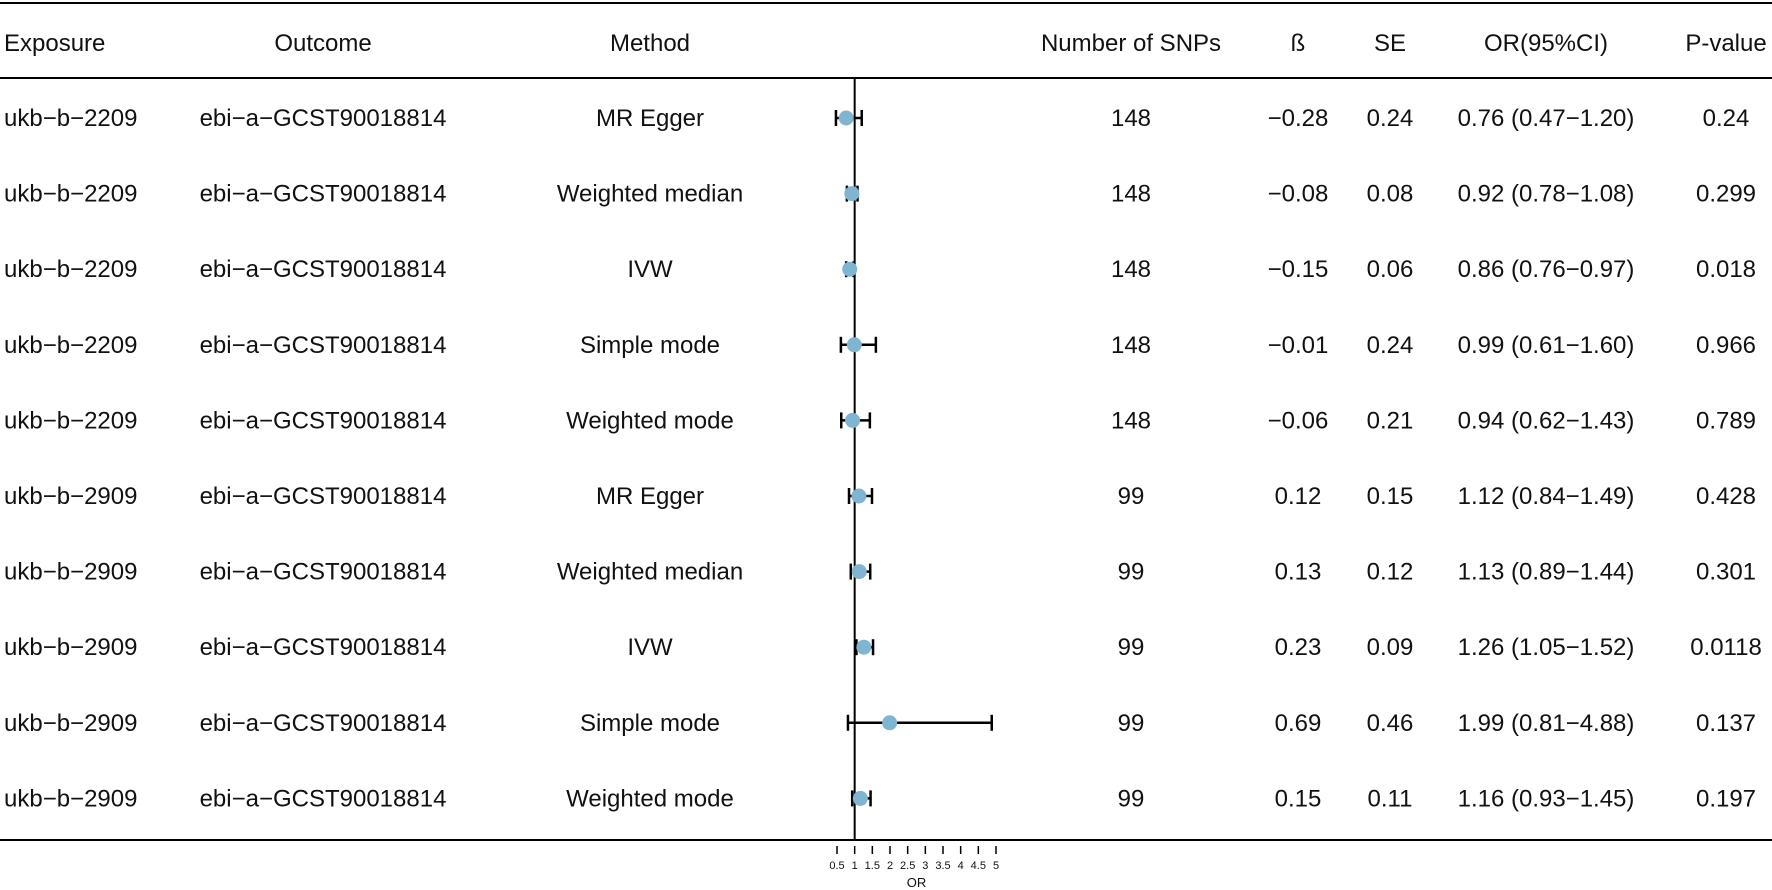  I want to click on header-se: SE, so click(1390, 43).